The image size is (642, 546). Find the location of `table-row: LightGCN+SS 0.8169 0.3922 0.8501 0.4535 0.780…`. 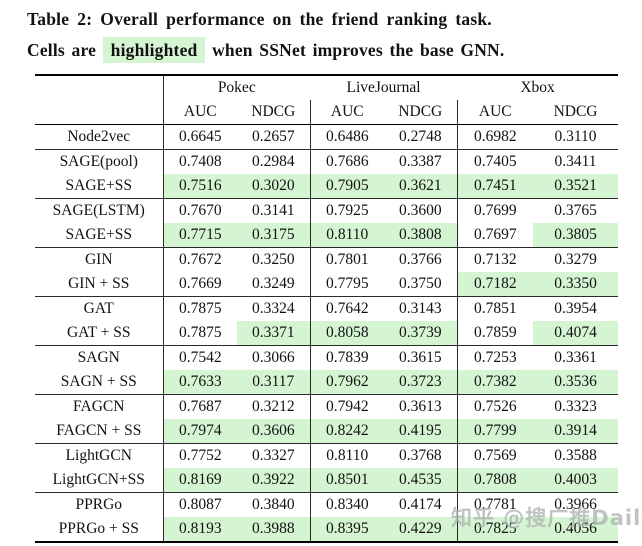

table-row: LightGCN+SS 0.8169 0.3922 0.8501 0.4535 0.780… is located at coordinates (327, 480).